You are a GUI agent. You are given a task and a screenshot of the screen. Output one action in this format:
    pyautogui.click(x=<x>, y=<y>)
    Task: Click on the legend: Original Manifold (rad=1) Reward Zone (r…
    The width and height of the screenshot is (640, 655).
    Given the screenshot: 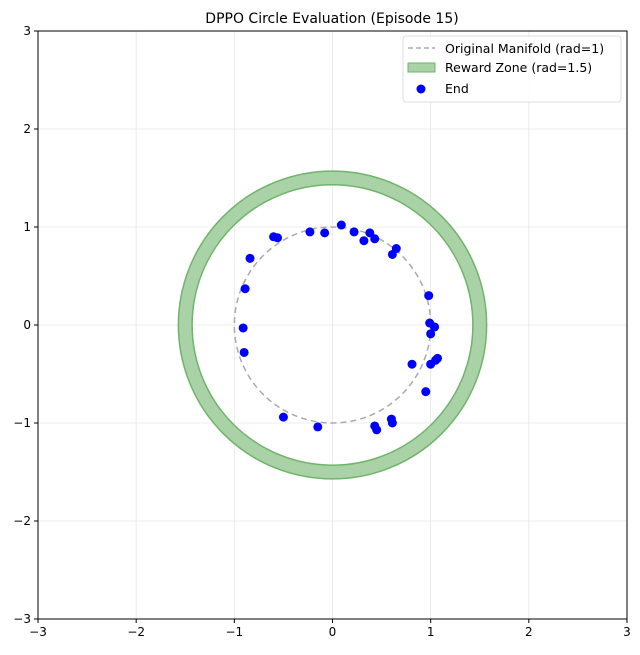 What is the action you would take?
    pyautogui.click(x=512, y=69)
    